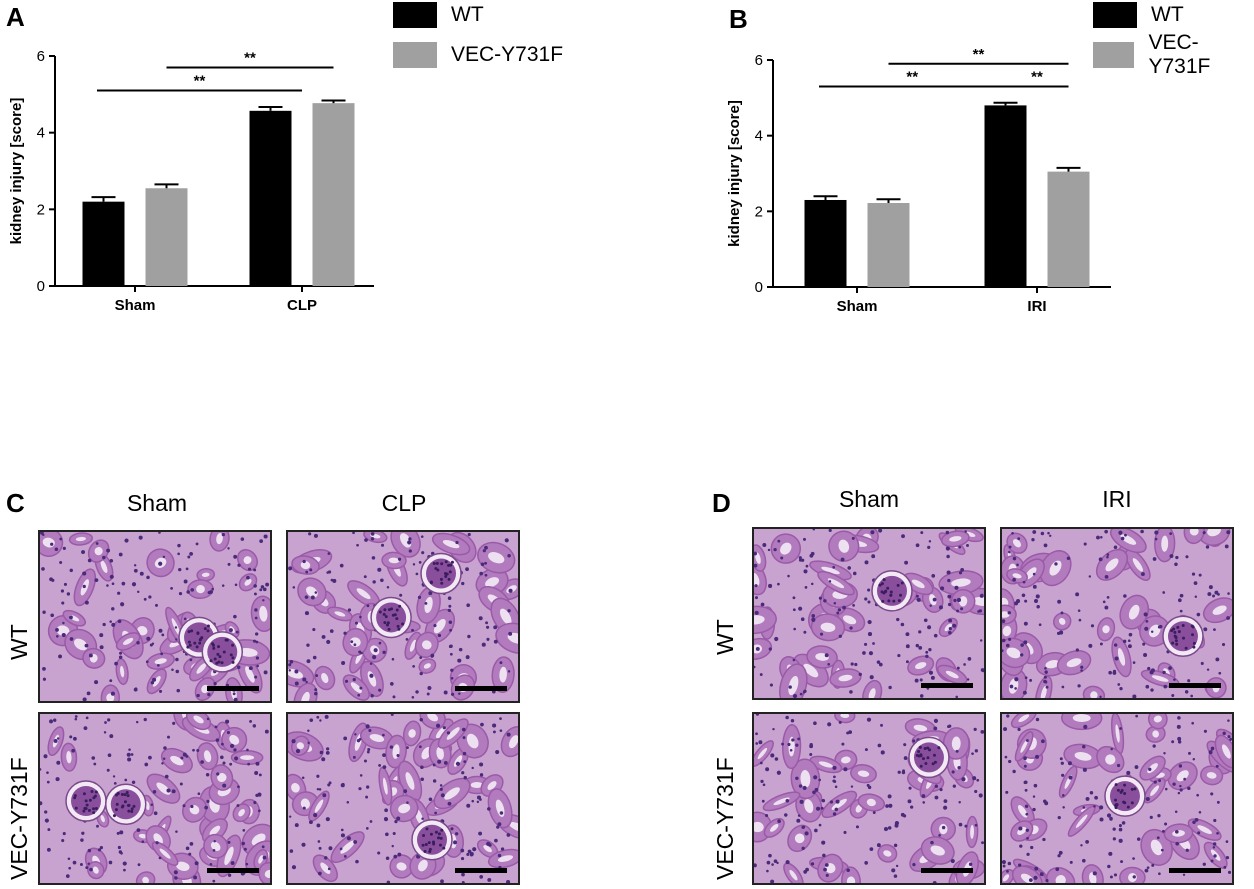 This screenshot has height=889, width=1254. What do you see at coordinates (759, 60) in the screenshot?
I see `y-tick-label: 6` at bounding box center [759, 60].